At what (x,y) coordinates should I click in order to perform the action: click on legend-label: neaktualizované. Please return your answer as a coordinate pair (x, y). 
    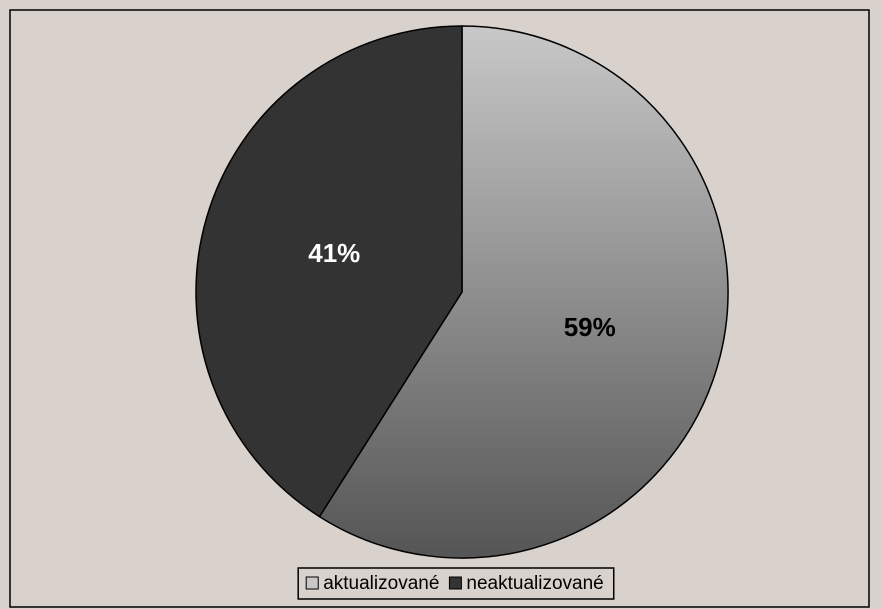
    Looking at the image, I should click on (534, 583).